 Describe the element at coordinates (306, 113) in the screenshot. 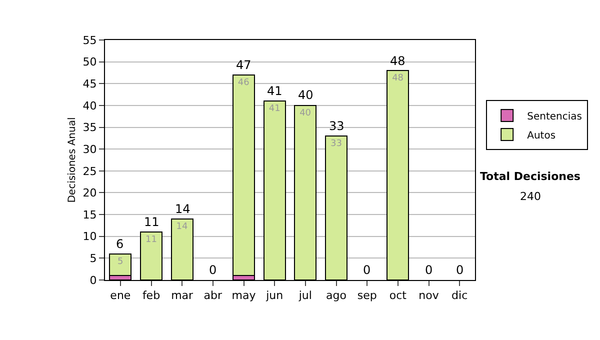

I see `data-label: 40` at that location.